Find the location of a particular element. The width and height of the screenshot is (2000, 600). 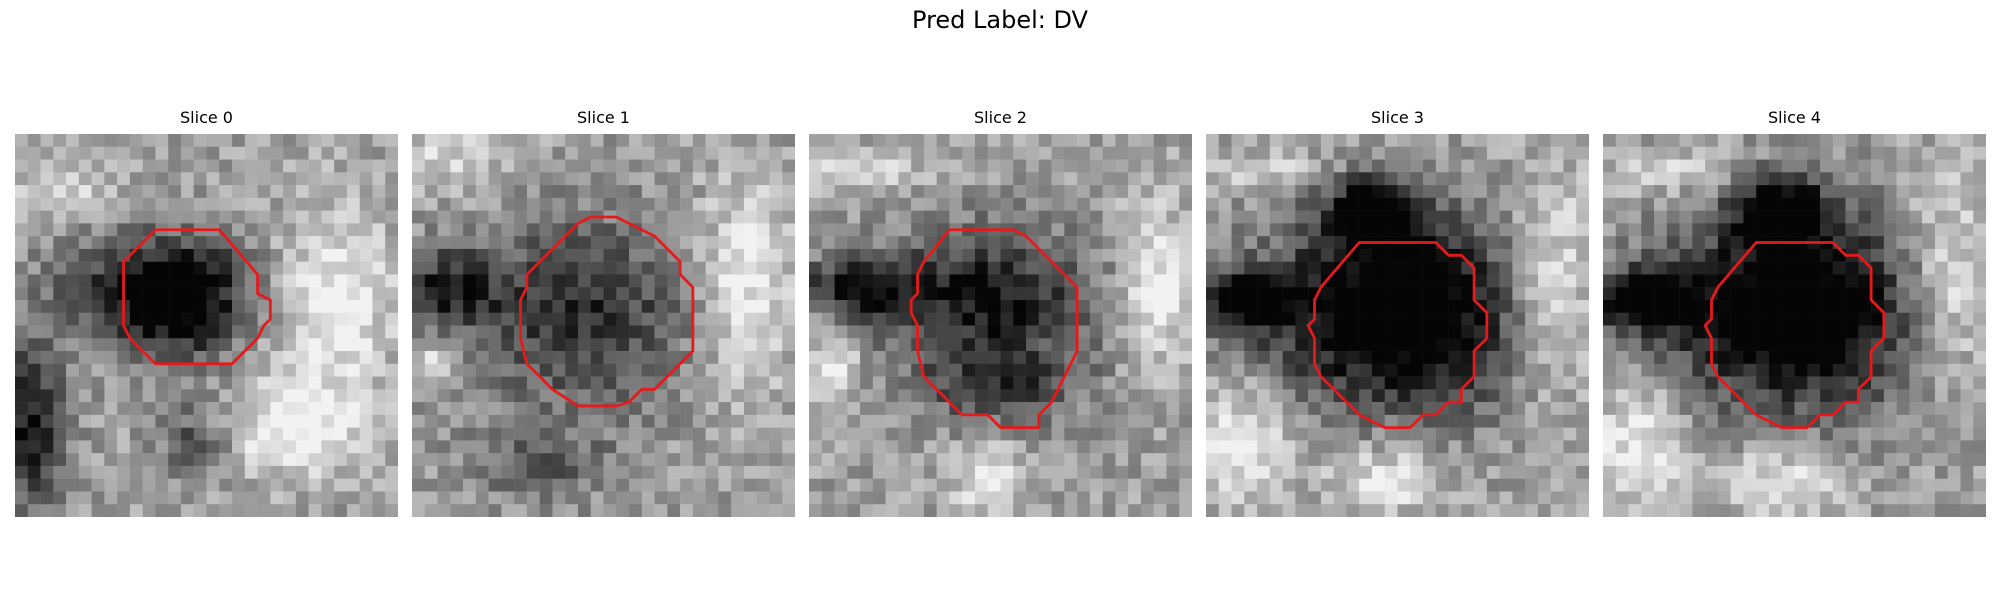

figure-title: Pred Label: DV is located at coordinates (1000, 20).